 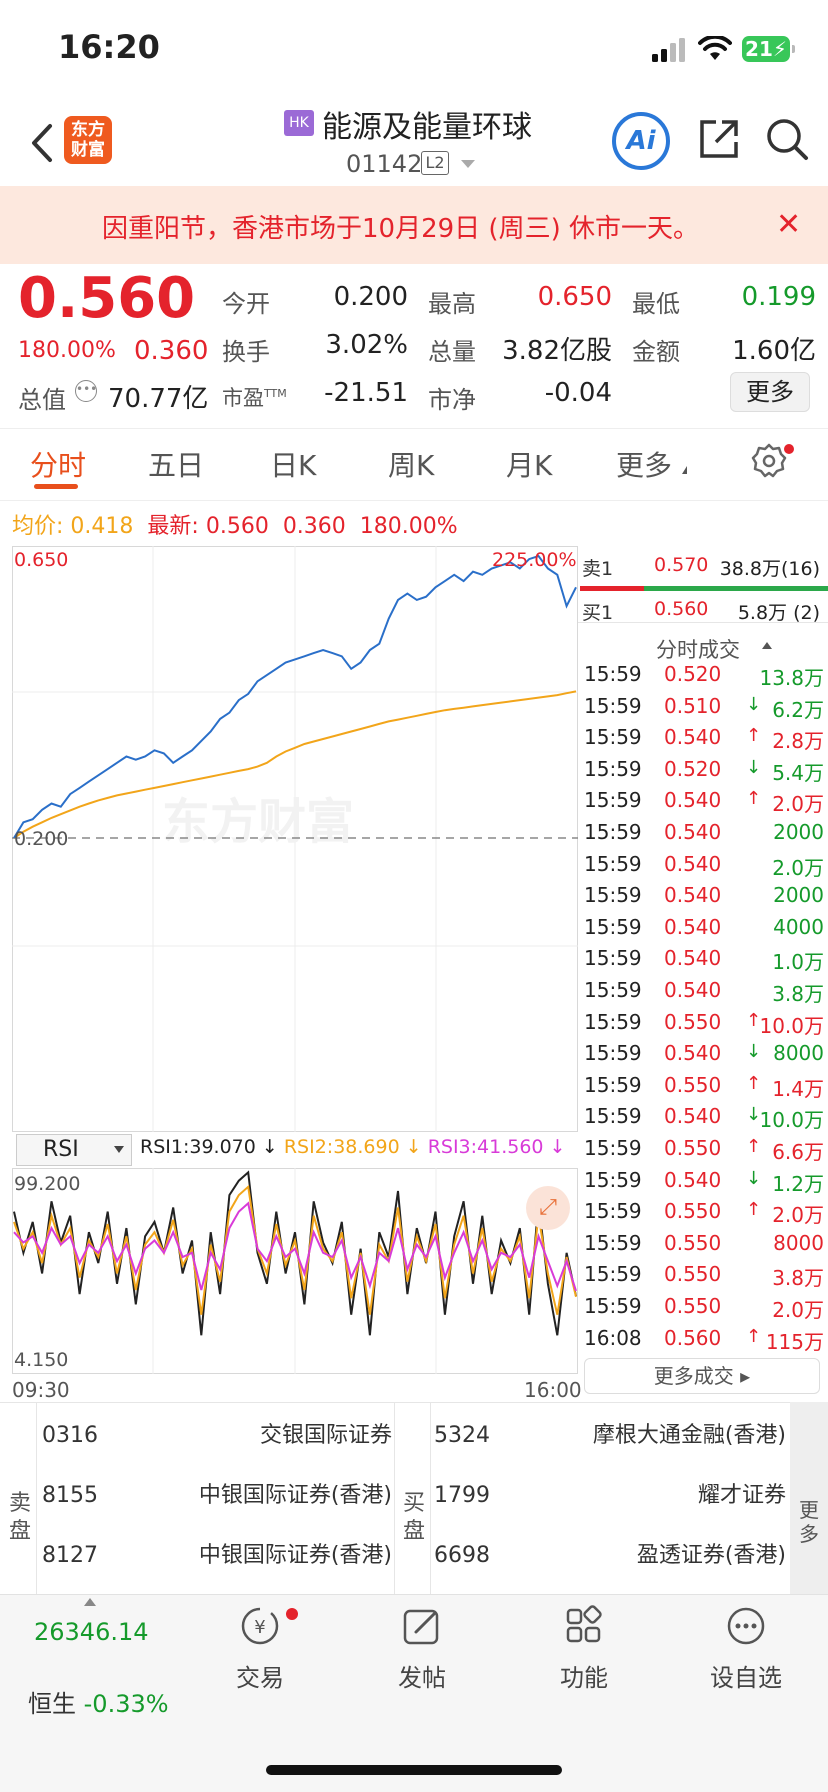 What do you see at coordinates (689, 1435) in the screenshot?
I see `broker-name: 摩根大通金融(香港)` at bounding box center [689, 1435].